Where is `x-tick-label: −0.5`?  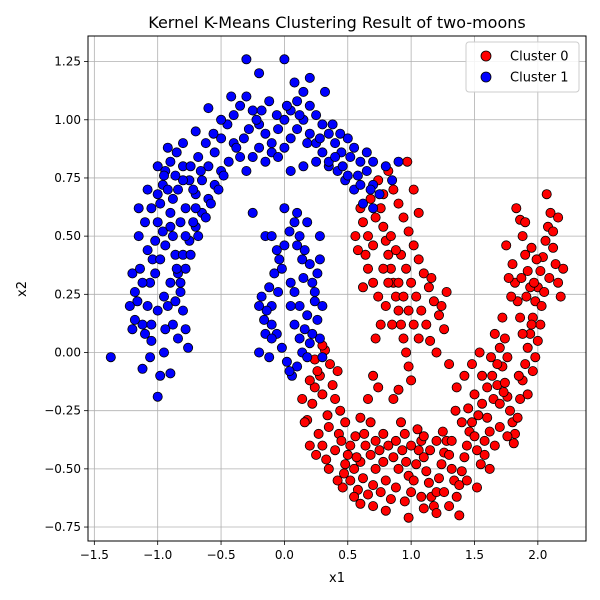
x-tick-label: −0.5 is located at coordinates (220, 555).